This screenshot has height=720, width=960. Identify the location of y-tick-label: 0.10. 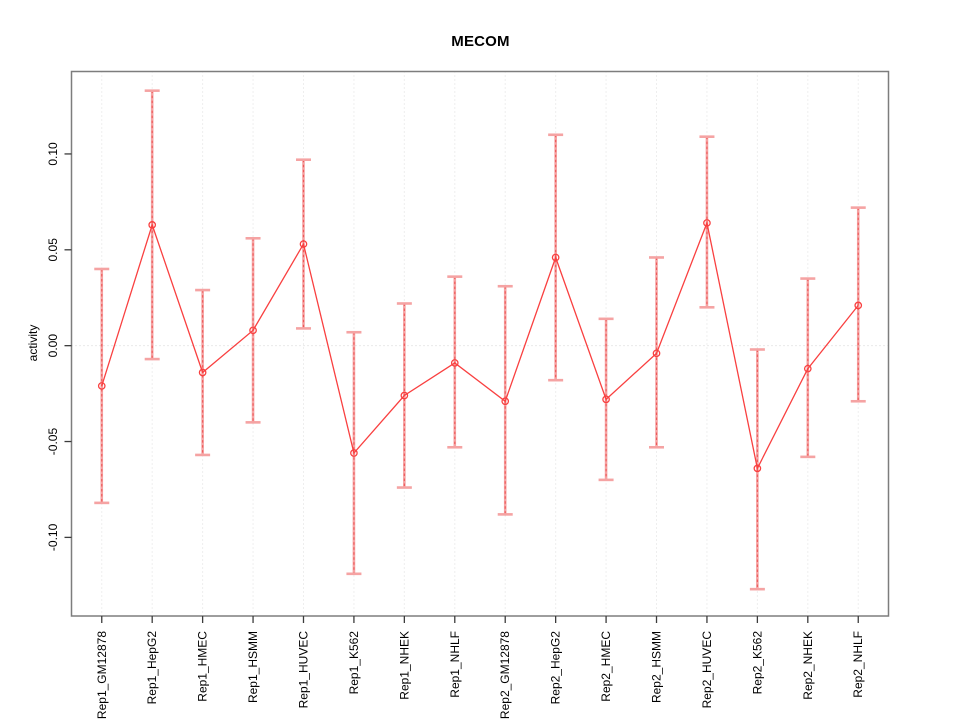
(53, 154).